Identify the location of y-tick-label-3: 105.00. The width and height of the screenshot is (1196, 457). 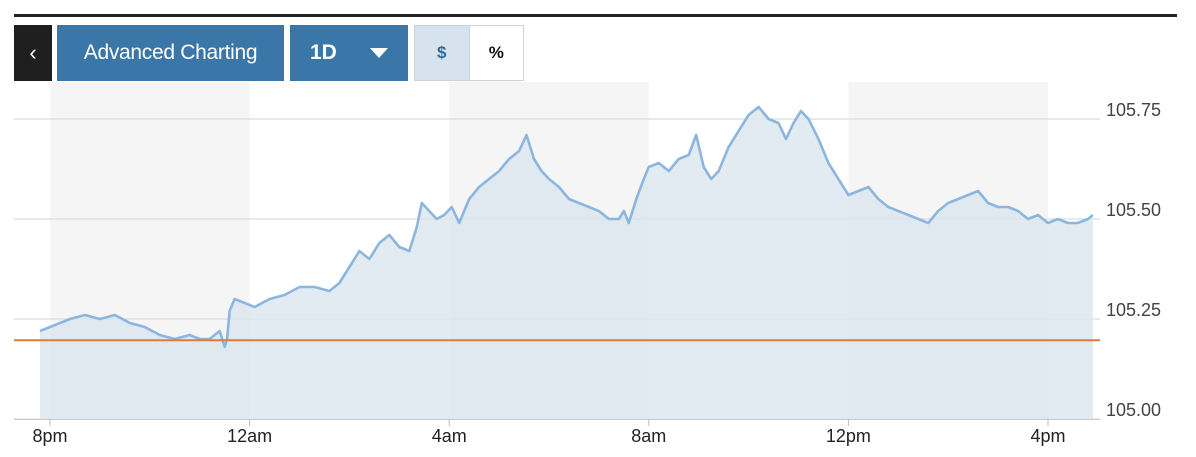
(1133, 410).